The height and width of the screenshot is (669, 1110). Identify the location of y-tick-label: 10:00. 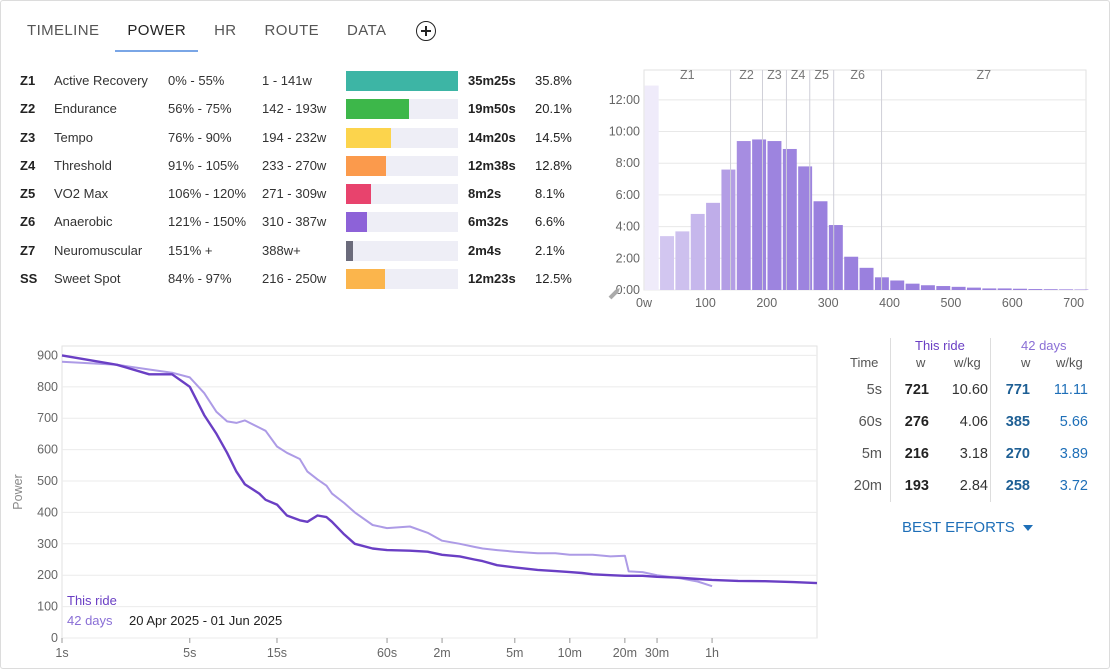
(624, 132).